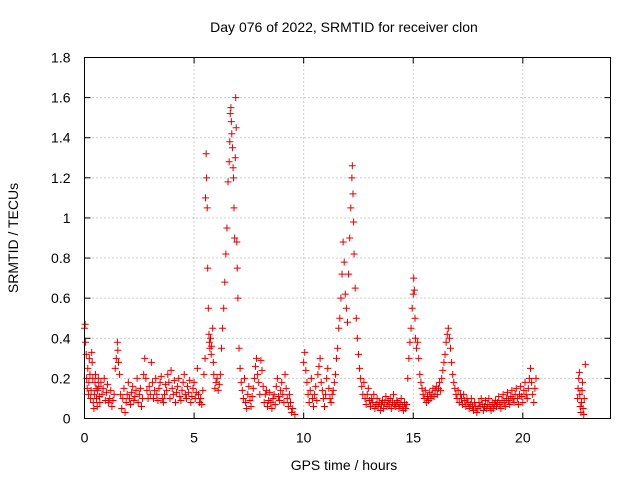  Describe the element at coordinates (13, 238) in the screenshot. I see `y-axis-label: SRMTID / TECUs` at that location.